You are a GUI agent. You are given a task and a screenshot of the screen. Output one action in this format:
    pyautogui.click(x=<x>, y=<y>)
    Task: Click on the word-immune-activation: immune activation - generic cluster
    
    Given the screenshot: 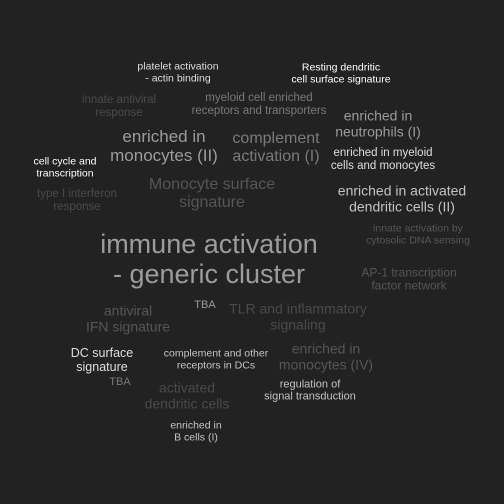 What is the action you would take?
    pyautogui.click(x=209, y=258)
    